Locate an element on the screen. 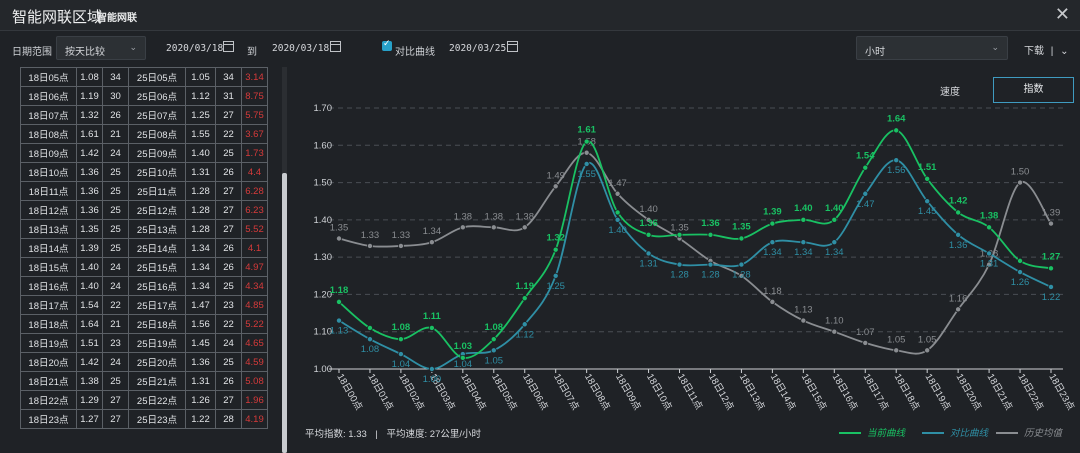 The height and width of the screenshot is (453, 1080). tab-index: 指数 is located at coordinates (1033, 90).